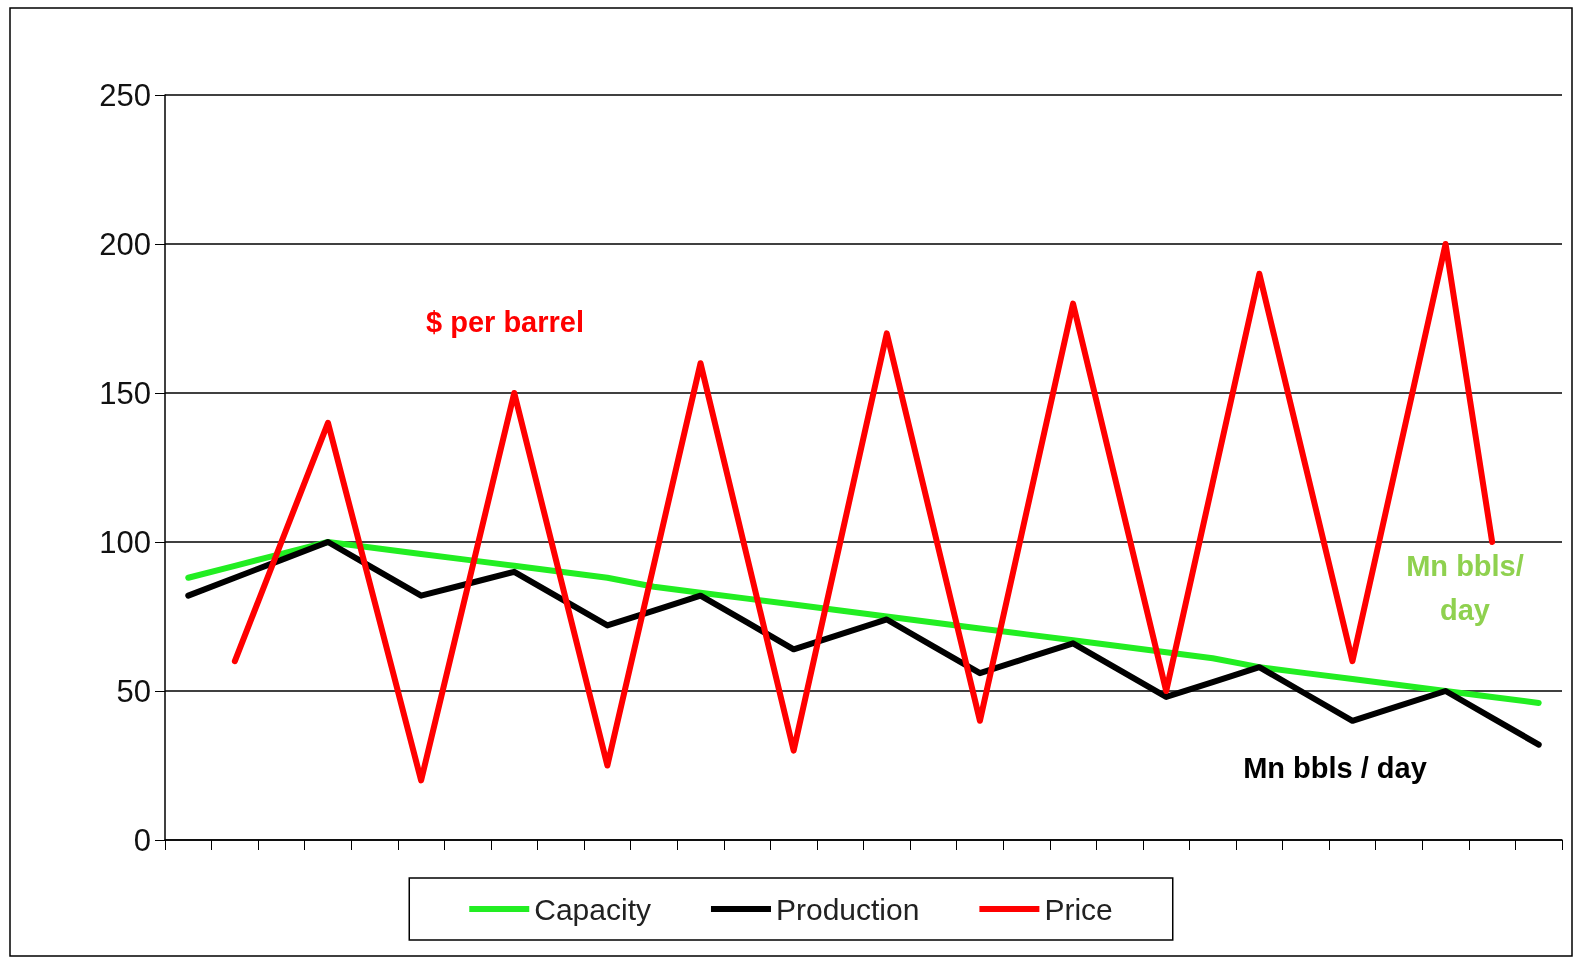  Describe the element at coordinates (133, 691) in the screenshot. I see `y-tick-label: 50` at that location.